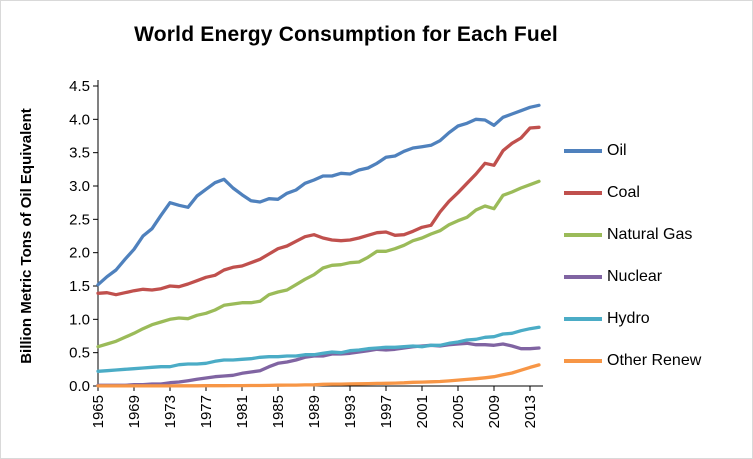 The width and height of the screenshot is (753, 459). I want to click on legend-label-nuclear: Nuclear, so click(635, 276).